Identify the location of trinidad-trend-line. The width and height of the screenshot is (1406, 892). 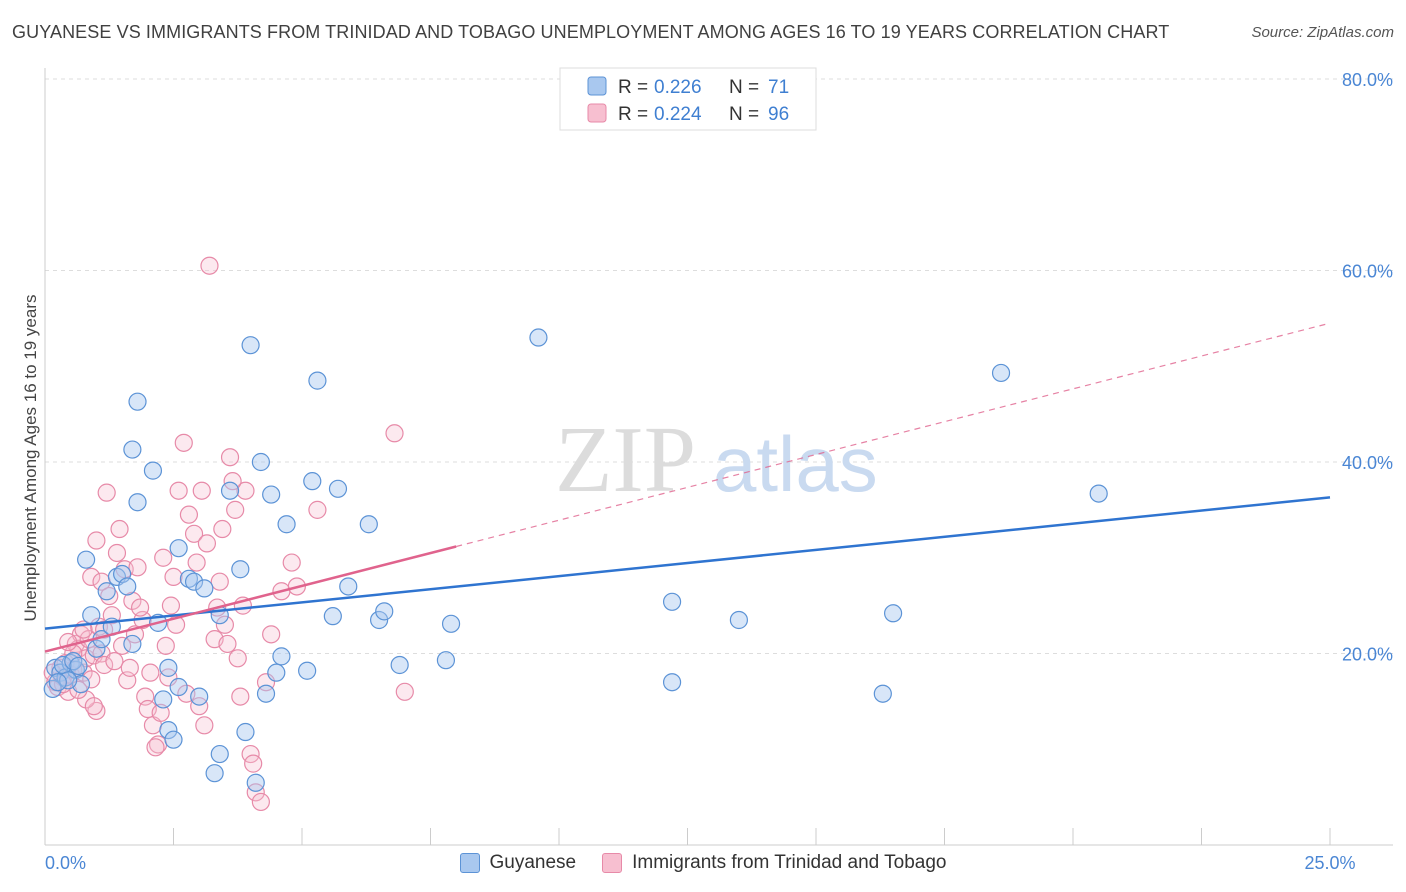
(250, 599).